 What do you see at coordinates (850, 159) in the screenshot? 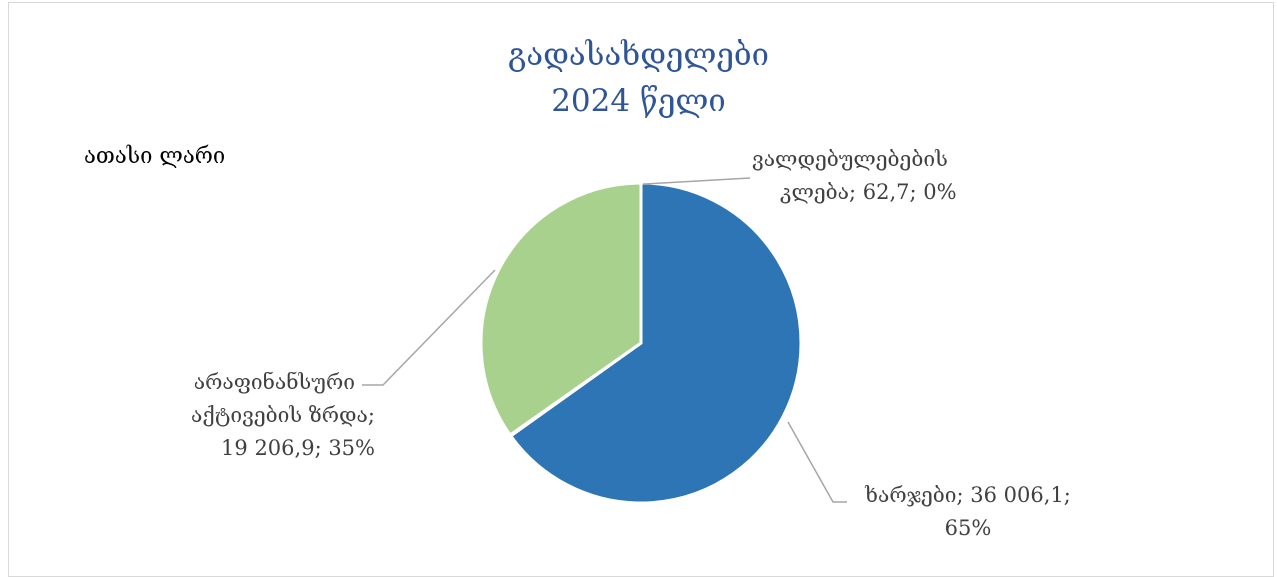
I see `label-liabilities-line-1: ვალდებულებების` at bounding box center [850, 159].